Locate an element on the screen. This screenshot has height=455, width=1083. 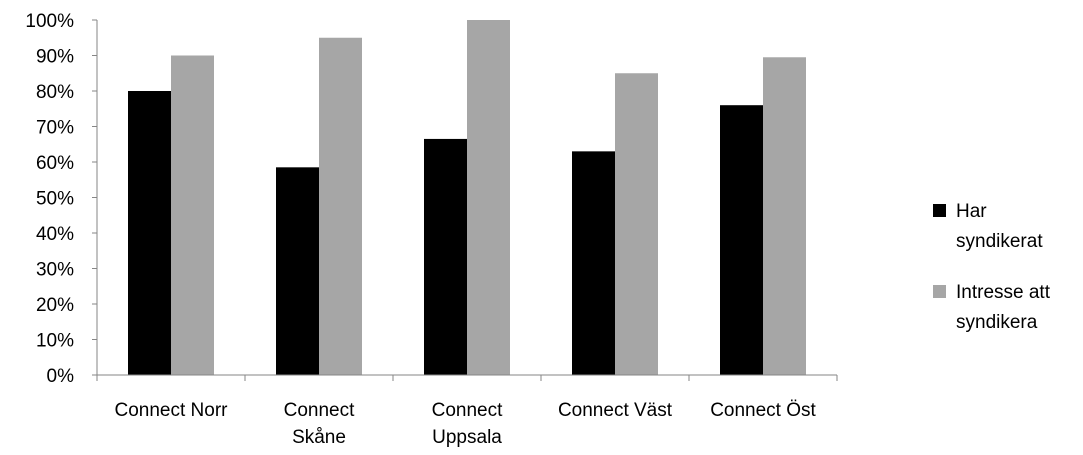
y-tick-label: 50% is located at coordinates (55, 199).